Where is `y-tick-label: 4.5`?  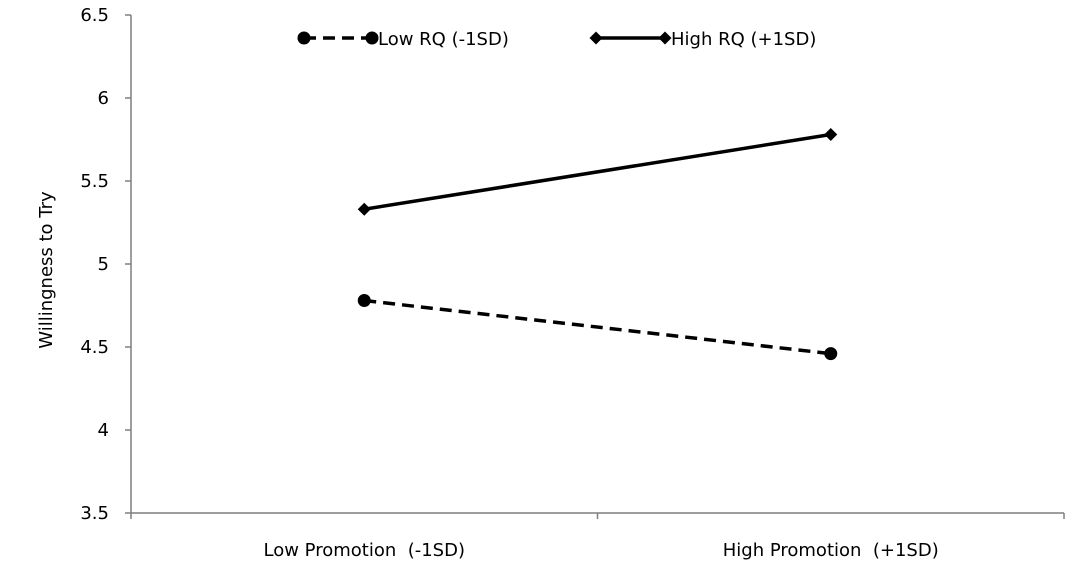
y-tick-label: 4.5 is located at coordinates (94, 347).